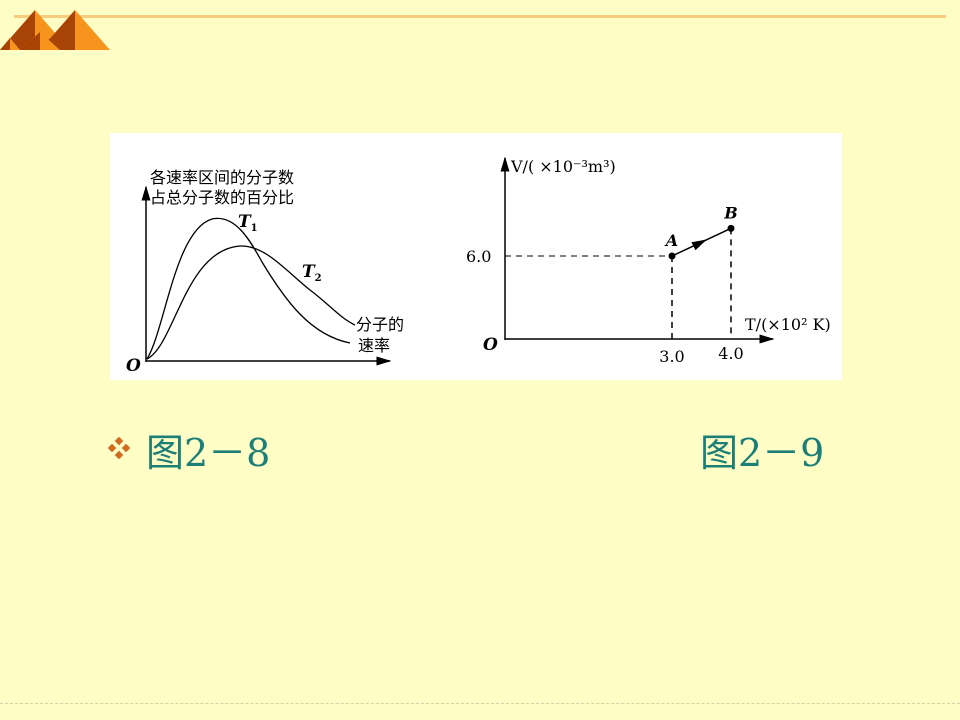 Image resolution: width=960 pixels, height=720 pixels. I want to click on diamond-bullet-icon, so click(119, 448).